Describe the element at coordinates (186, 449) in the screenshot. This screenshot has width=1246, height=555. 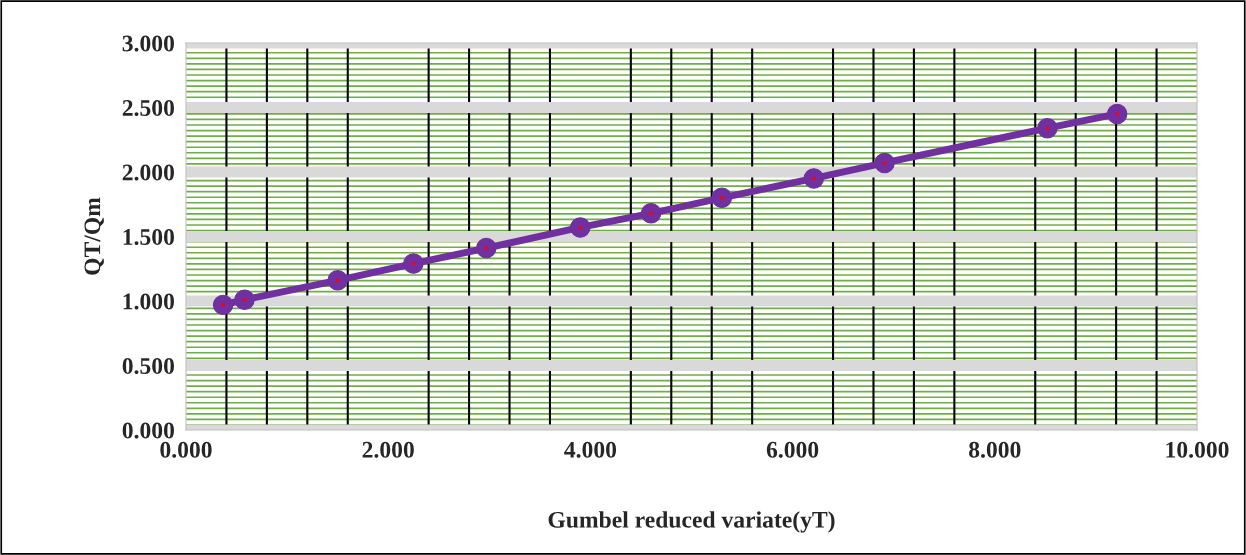
I see `x-tick-label: 0.000` at that location.